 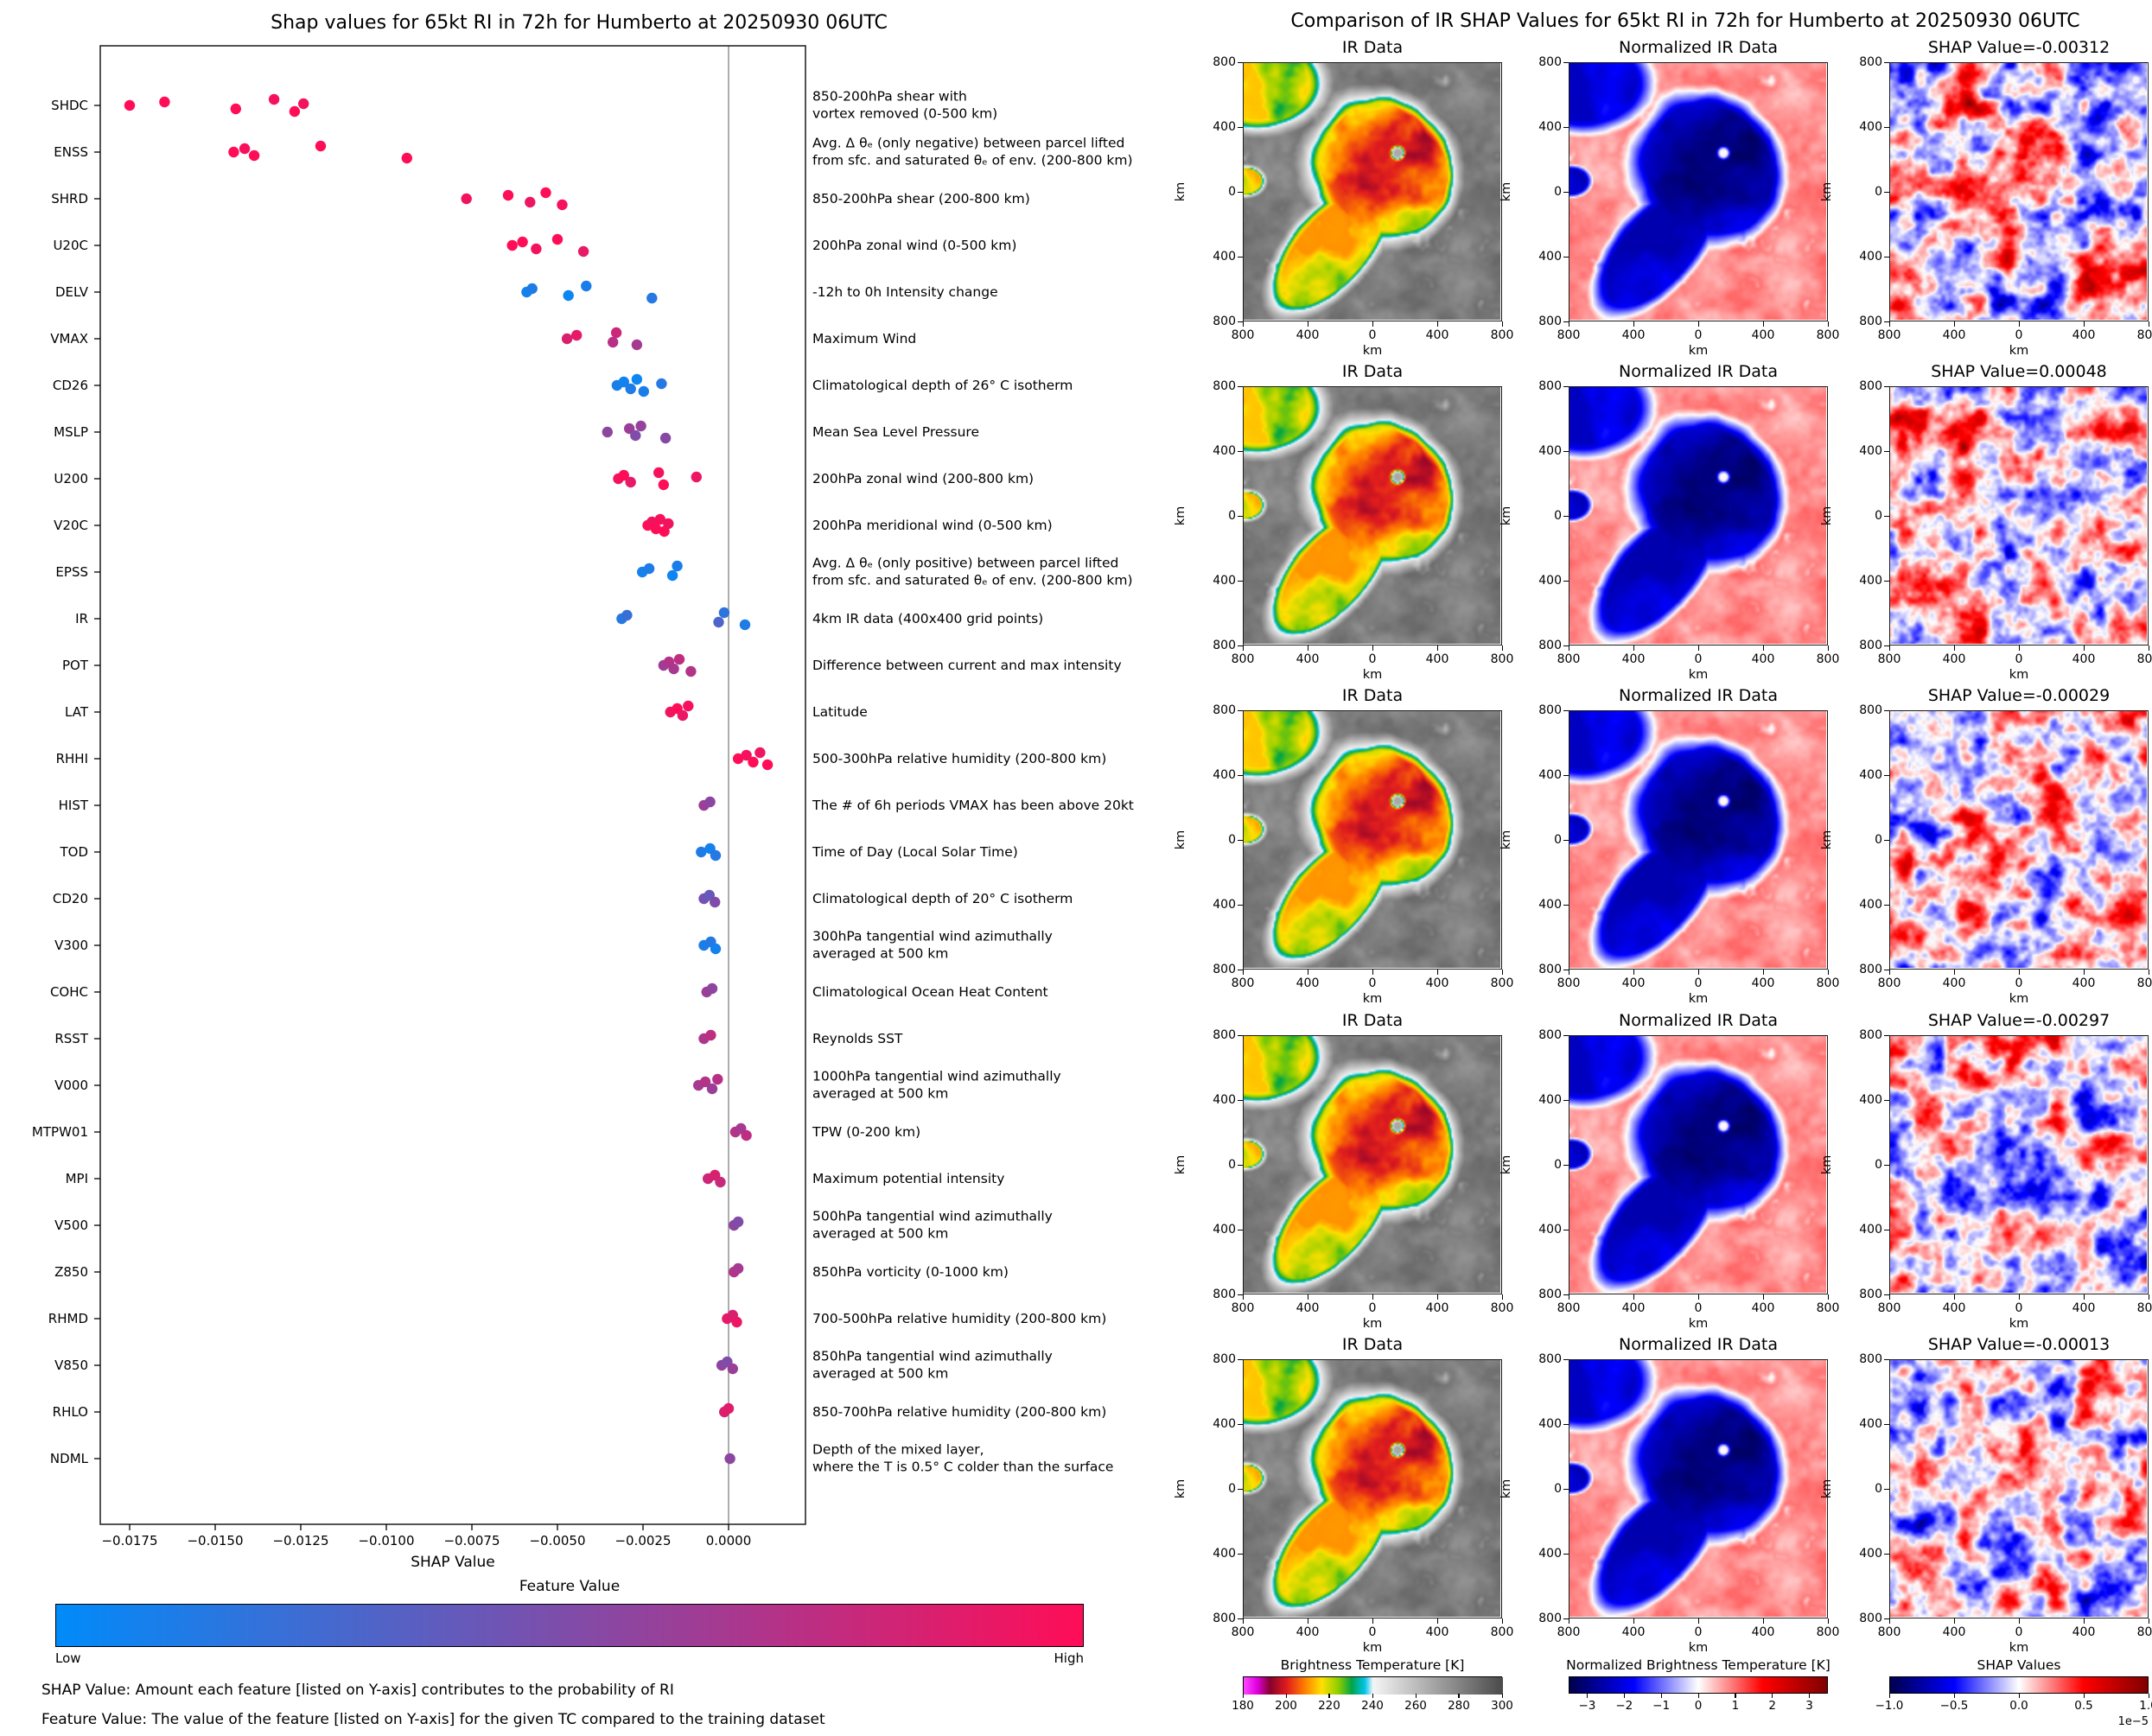 What do you see at coordinates (1772, 1706) in the screenshot?
I see `colorbar-tick-label: 2` at bounding box center [1772, 1706].